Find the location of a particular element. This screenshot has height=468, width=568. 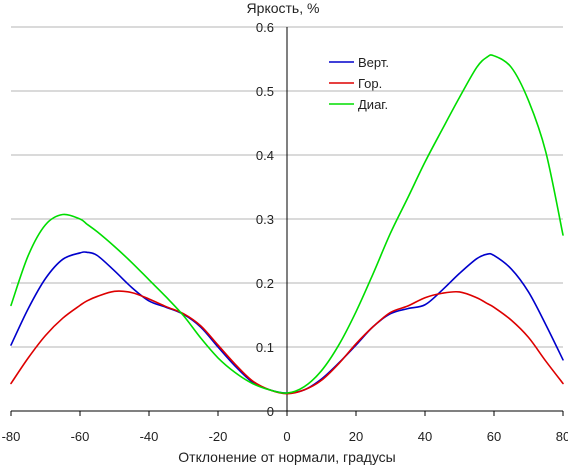

legend-label-2: Гор. is located at coordinates (370, 83).